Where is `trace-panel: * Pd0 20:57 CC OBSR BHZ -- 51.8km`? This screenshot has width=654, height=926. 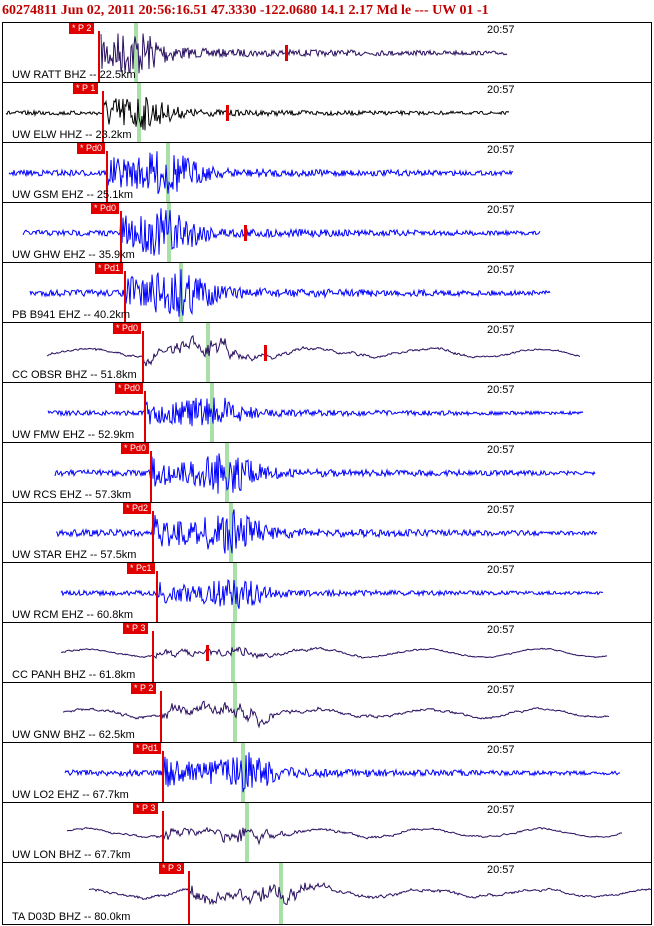 trace-panel: * Pd0 20:57 CC OBSR BHZ -- 51.8km is located at coordinates (327, 352).